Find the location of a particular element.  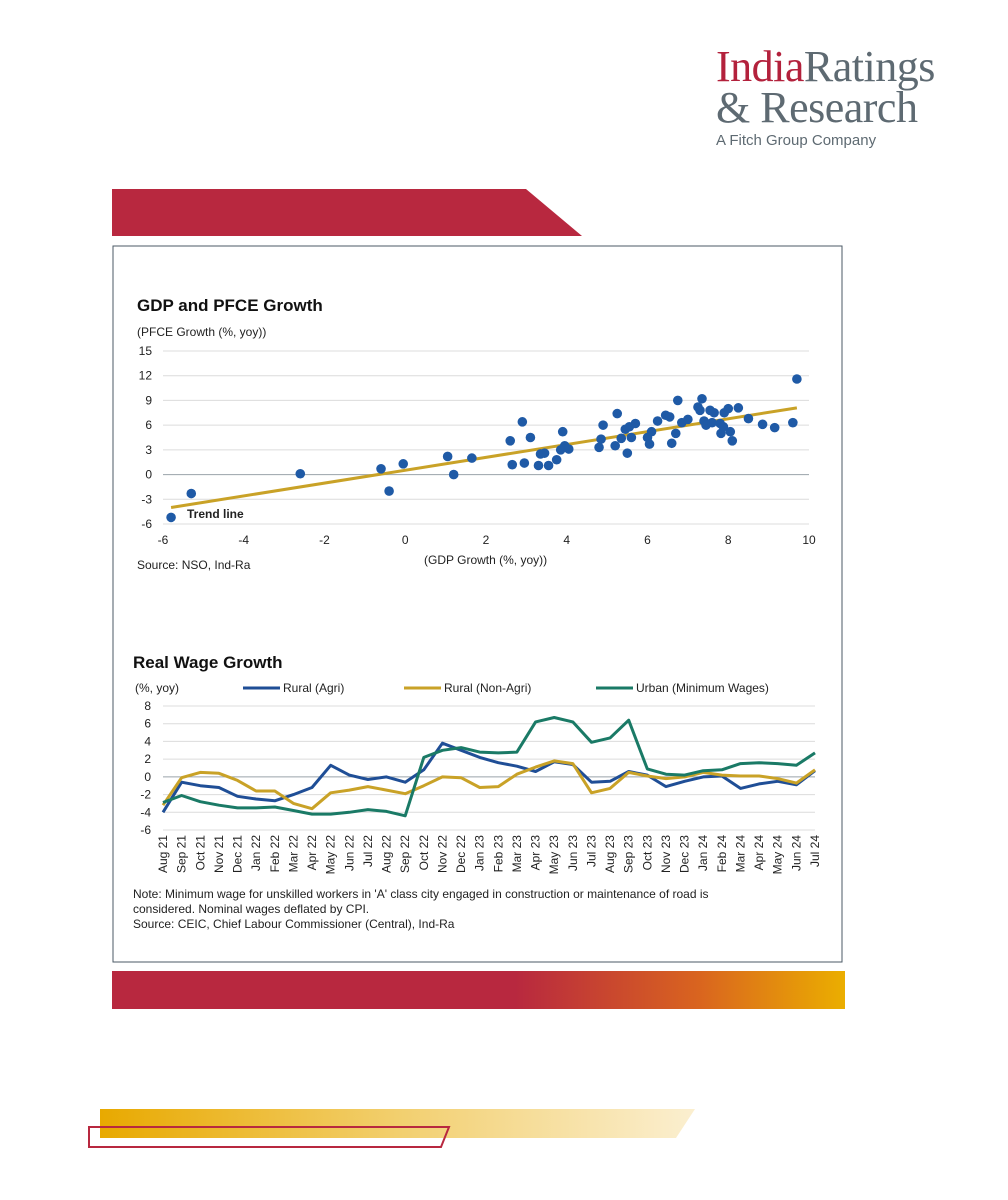

line-series is located at coordinates (488, 767).